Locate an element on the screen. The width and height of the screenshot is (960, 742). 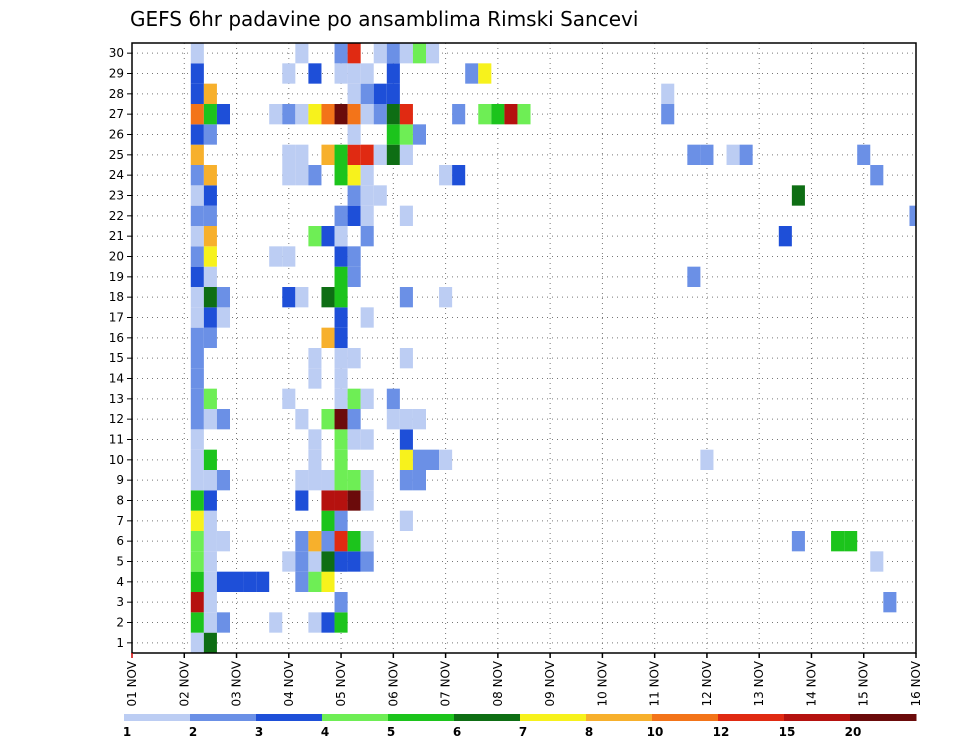
y-tick-label: 6 is located at coordinates (120, 541).